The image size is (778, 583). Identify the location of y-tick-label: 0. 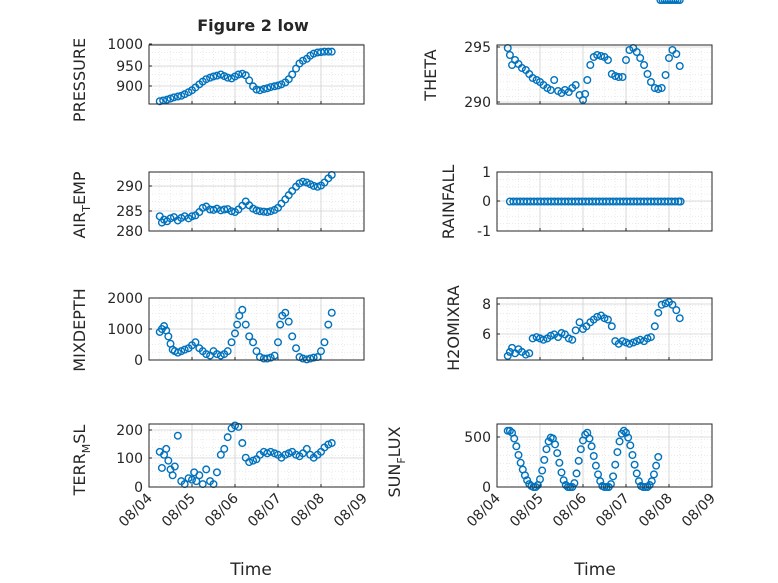
(138, 488).